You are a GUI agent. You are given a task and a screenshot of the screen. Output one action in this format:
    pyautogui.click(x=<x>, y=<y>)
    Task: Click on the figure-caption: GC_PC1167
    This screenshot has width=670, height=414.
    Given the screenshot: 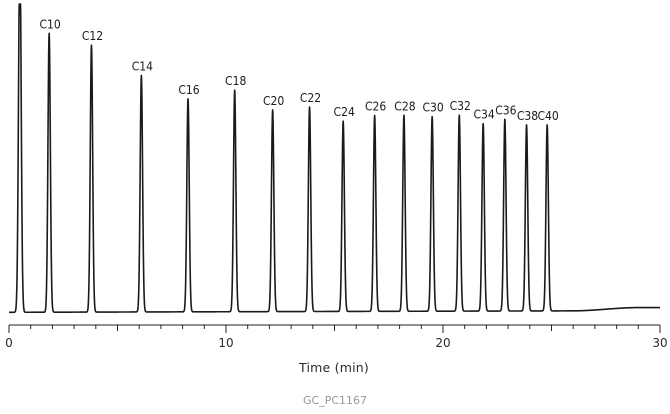 What is the action you would take?
    pyautogui.click(x=334, y=400)
    